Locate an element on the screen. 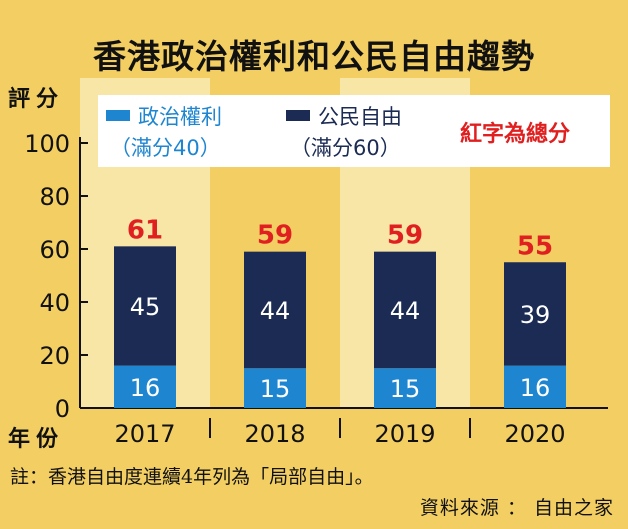  bar-2019-political is located at coordinates (405, 388).